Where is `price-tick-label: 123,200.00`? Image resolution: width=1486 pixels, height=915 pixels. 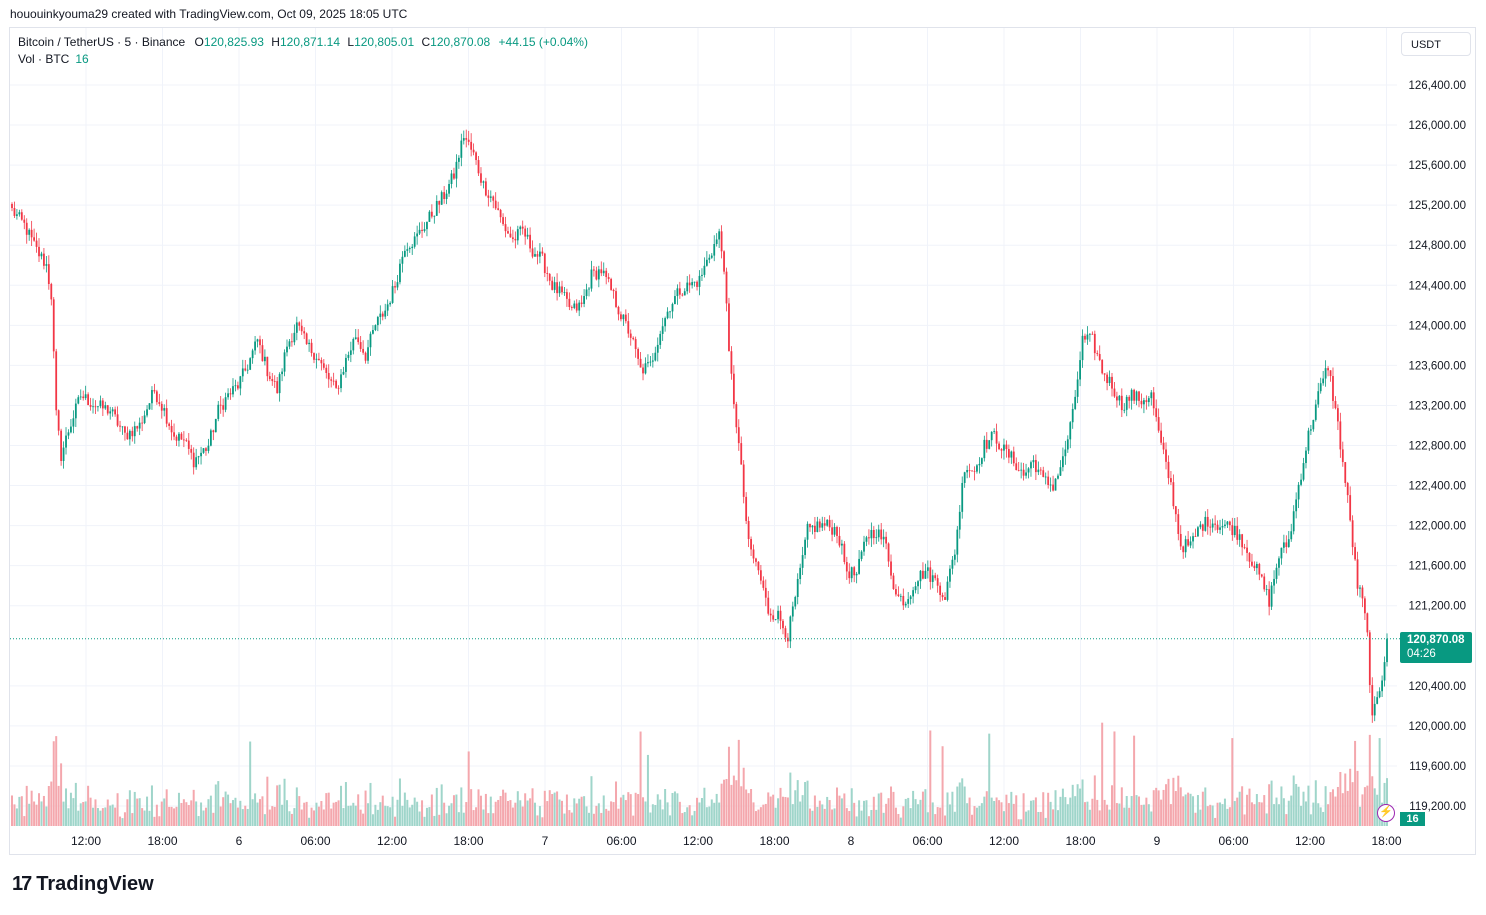 price-tick-label: 123,200.00 is located at coordinates (1437, 406).